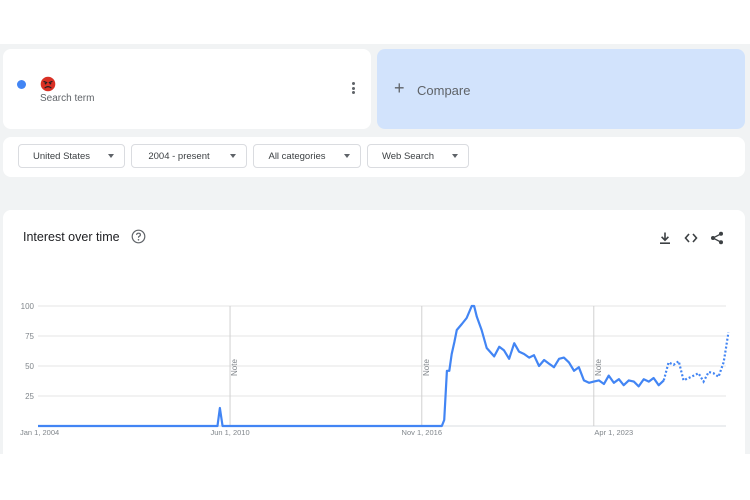 This screenshot has height=500, width=750. I want to click on plus-icon: +, so click(399, 88).